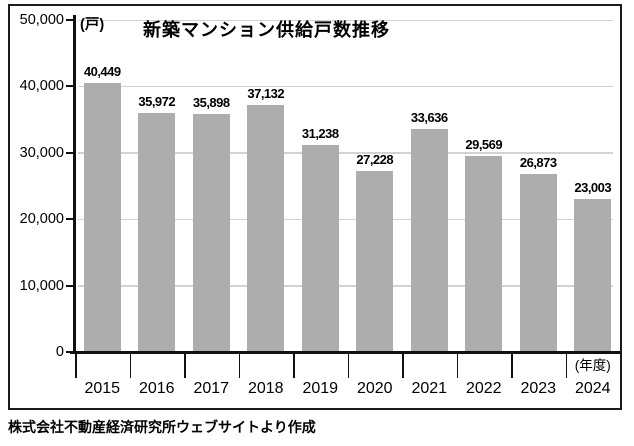 The width and height of the screenshot is (634, 446). Describe the element at coordinates (484, 144) in the screenshot. I see `bar-value-label: 29,569` at that location.